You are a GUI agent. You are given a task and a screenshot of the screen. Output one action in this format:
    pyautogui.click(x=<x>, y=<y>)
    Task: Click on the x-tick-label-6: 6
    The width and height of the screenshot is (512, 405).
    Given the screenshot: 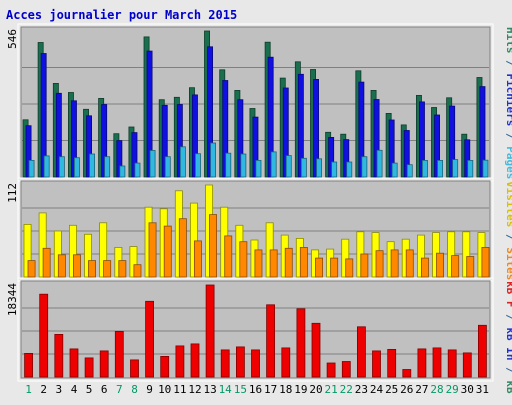 What is the action you would take?
    pyautogui.click(x=104, y=389)
    